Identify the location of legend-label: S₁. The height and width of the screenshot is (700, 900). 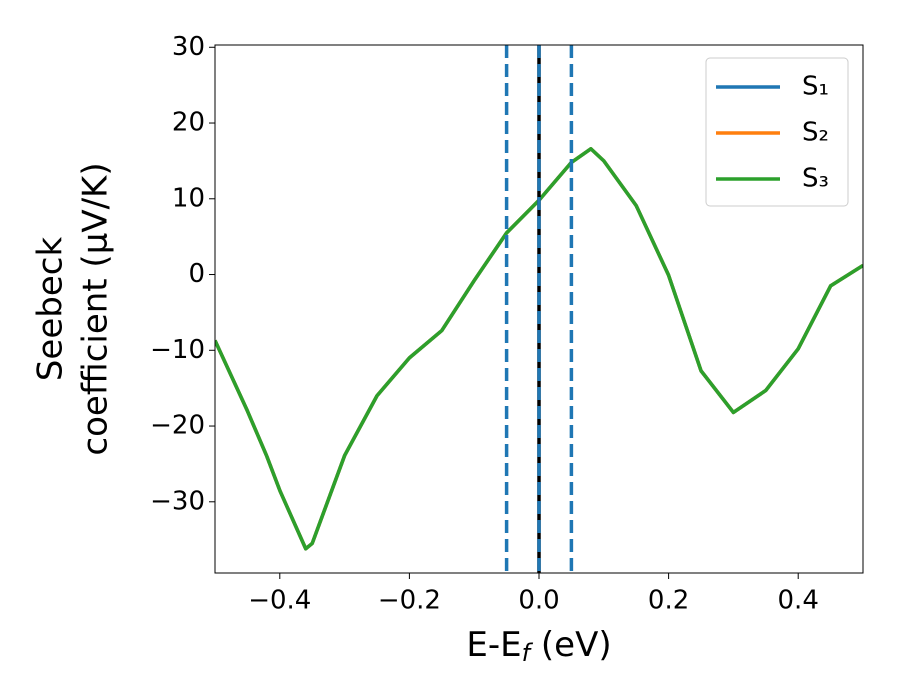
(815, 87).